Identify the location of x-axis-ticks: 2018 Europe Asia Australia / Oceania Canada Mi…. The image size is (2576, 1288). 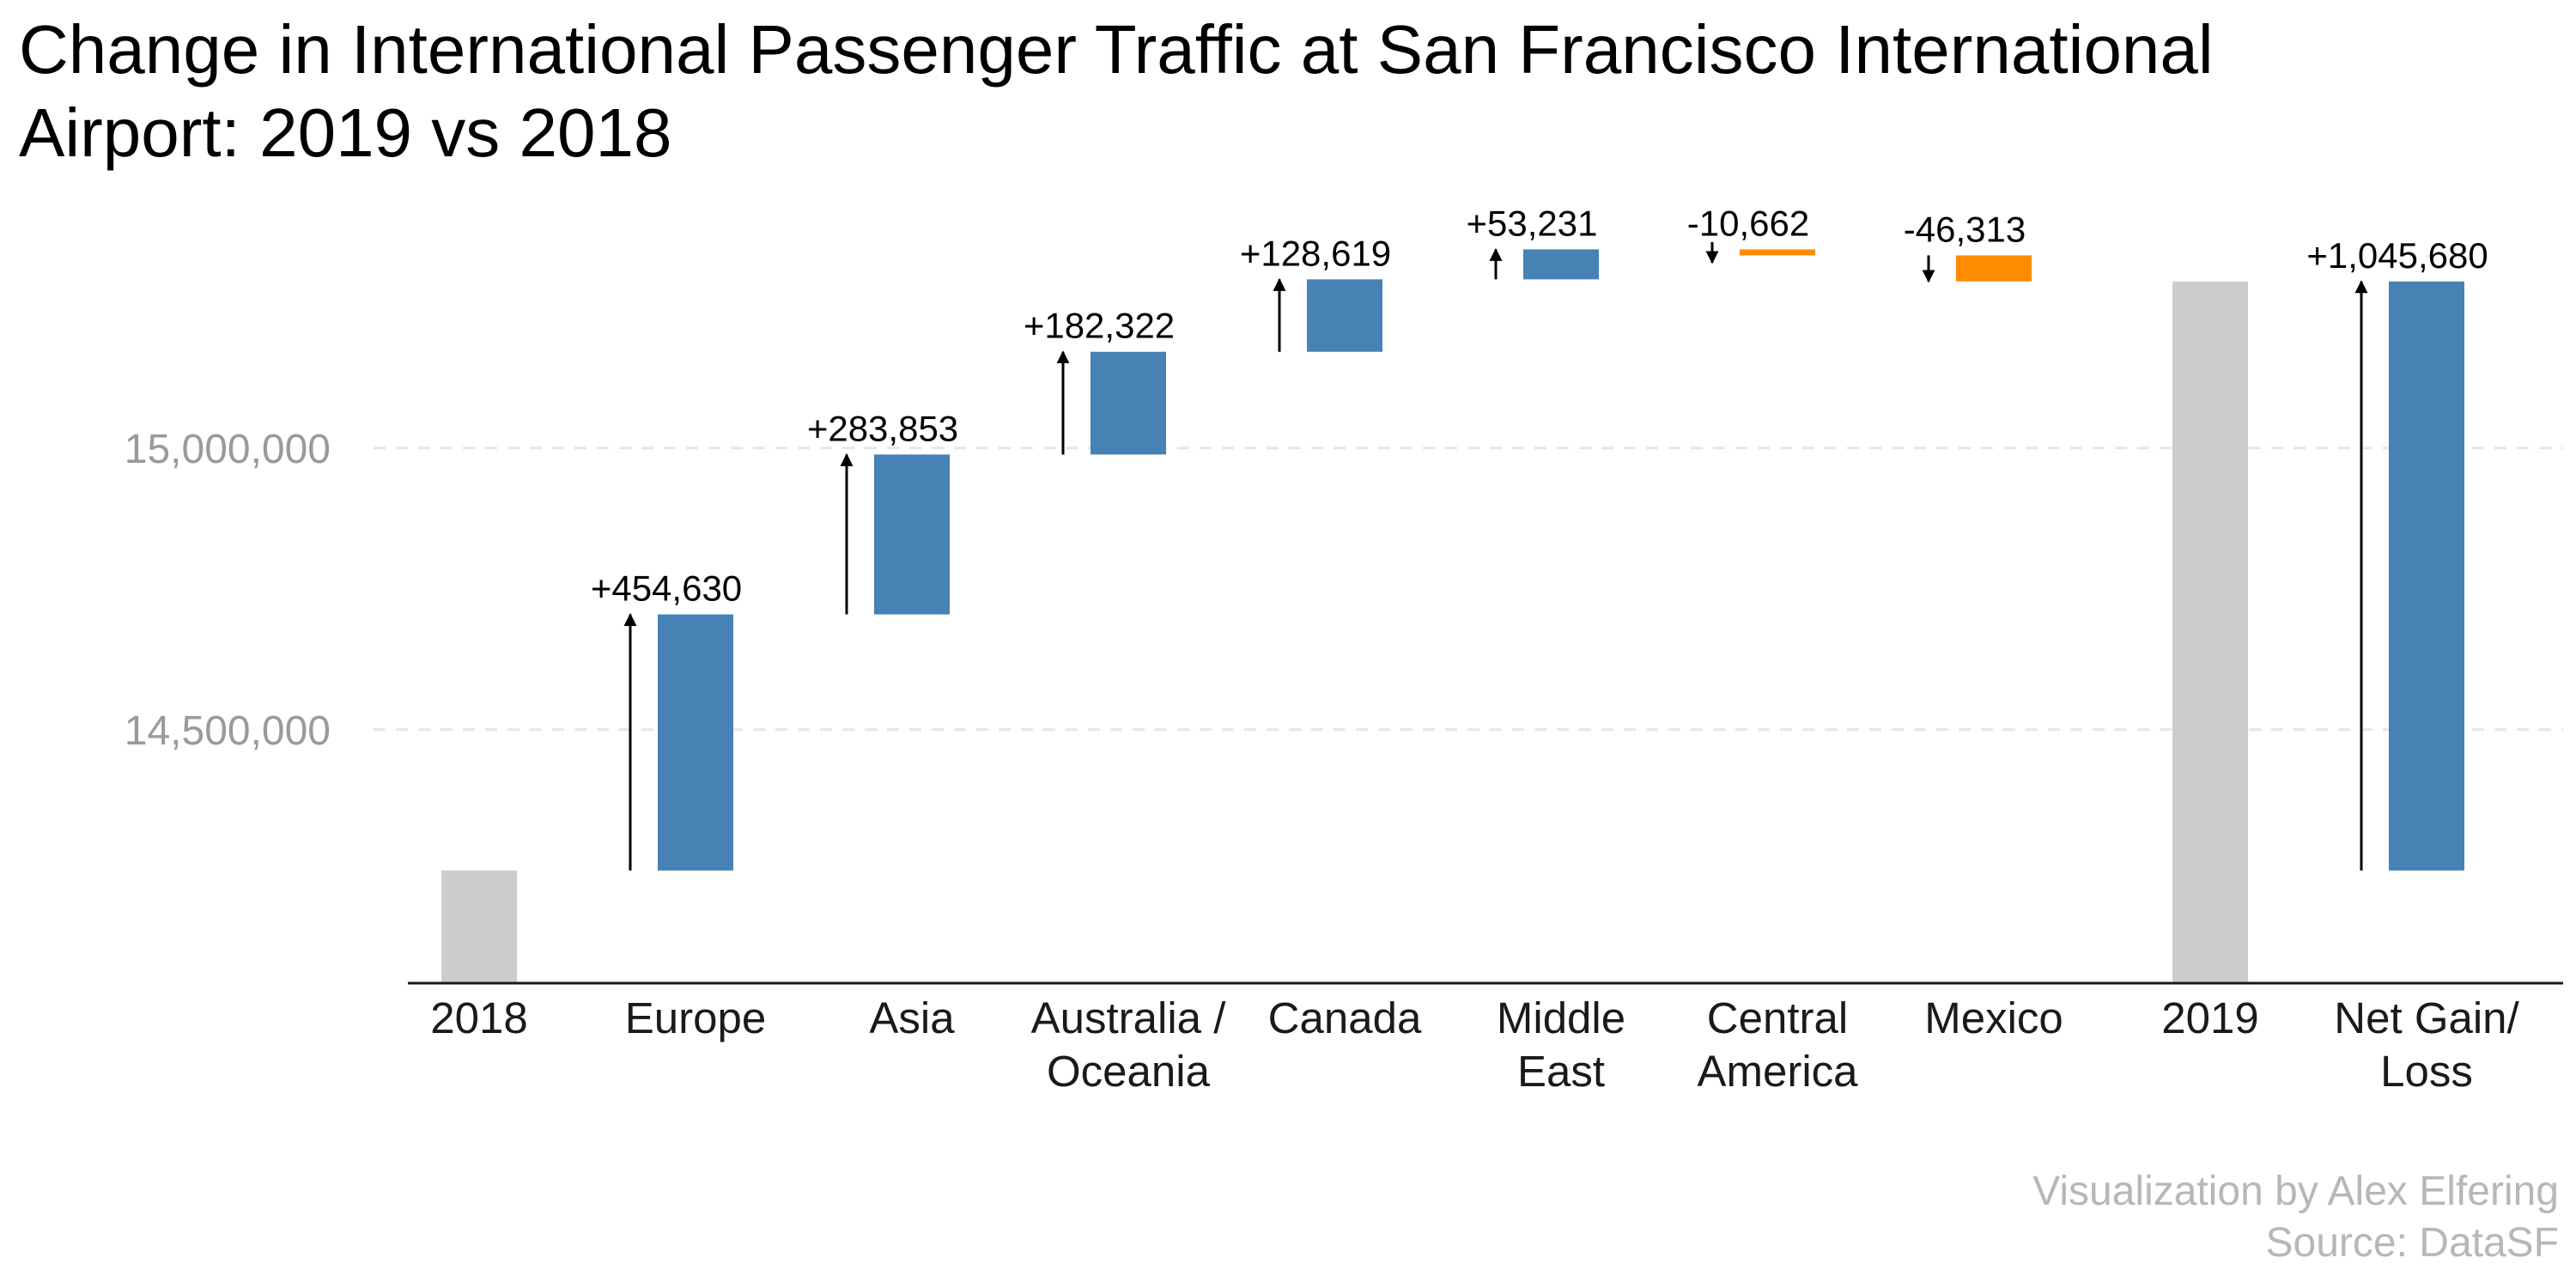
(1474, 1045).